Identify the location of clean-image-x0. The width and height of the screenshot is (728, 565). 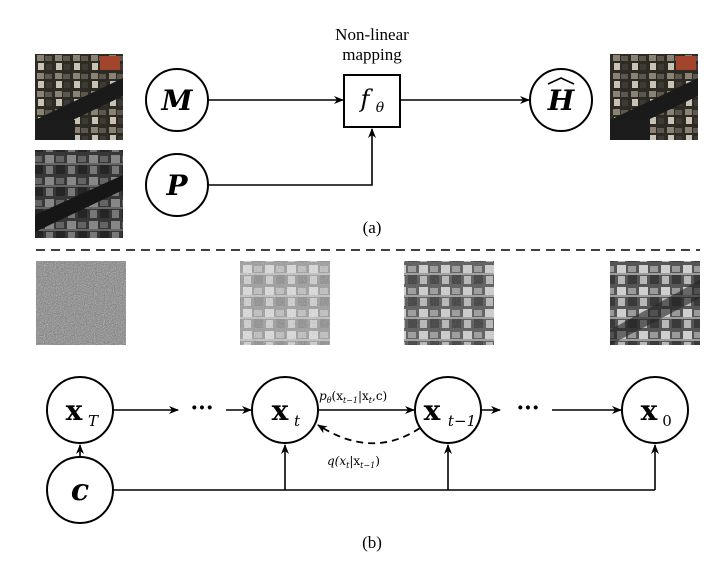
(655, 303).